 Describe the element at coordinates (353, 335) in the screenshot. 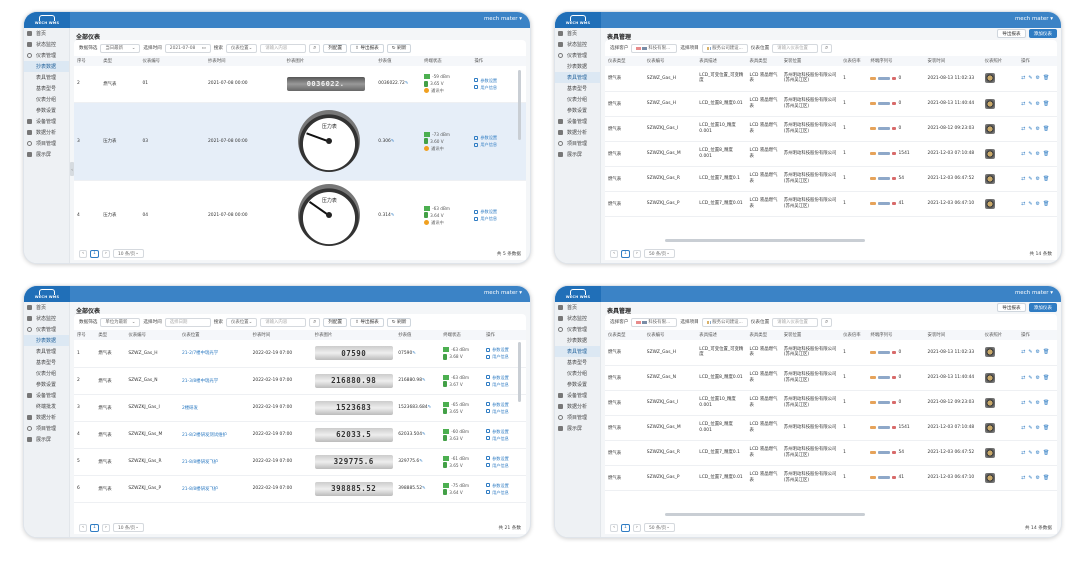

I see `col-header: 抄表图片` at that location.